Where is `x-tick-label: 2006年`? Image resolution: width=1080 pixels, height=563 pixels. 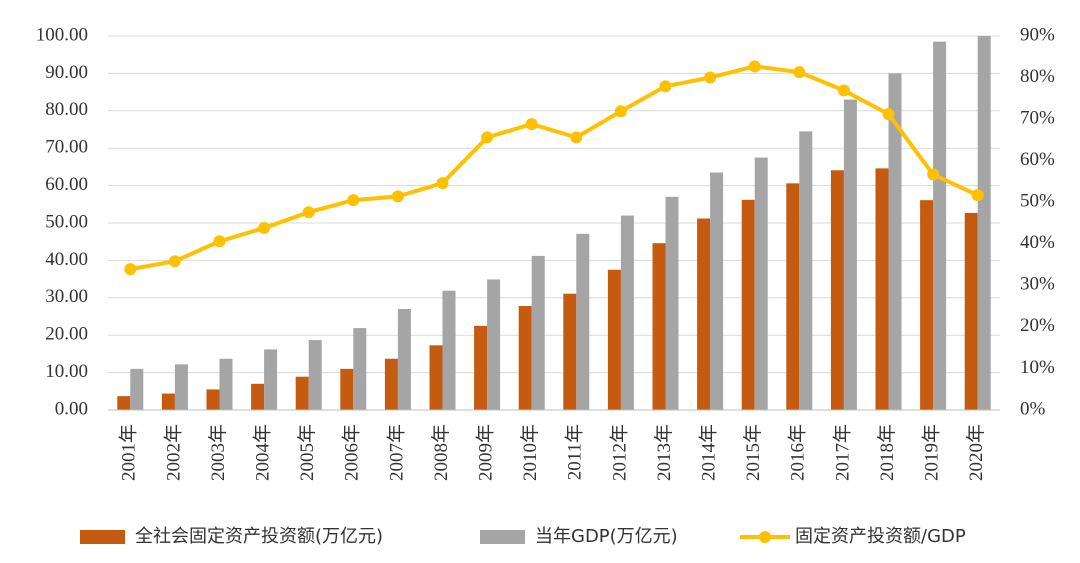 x-tick-label: 2006年 is located at coordinates (352, 452).